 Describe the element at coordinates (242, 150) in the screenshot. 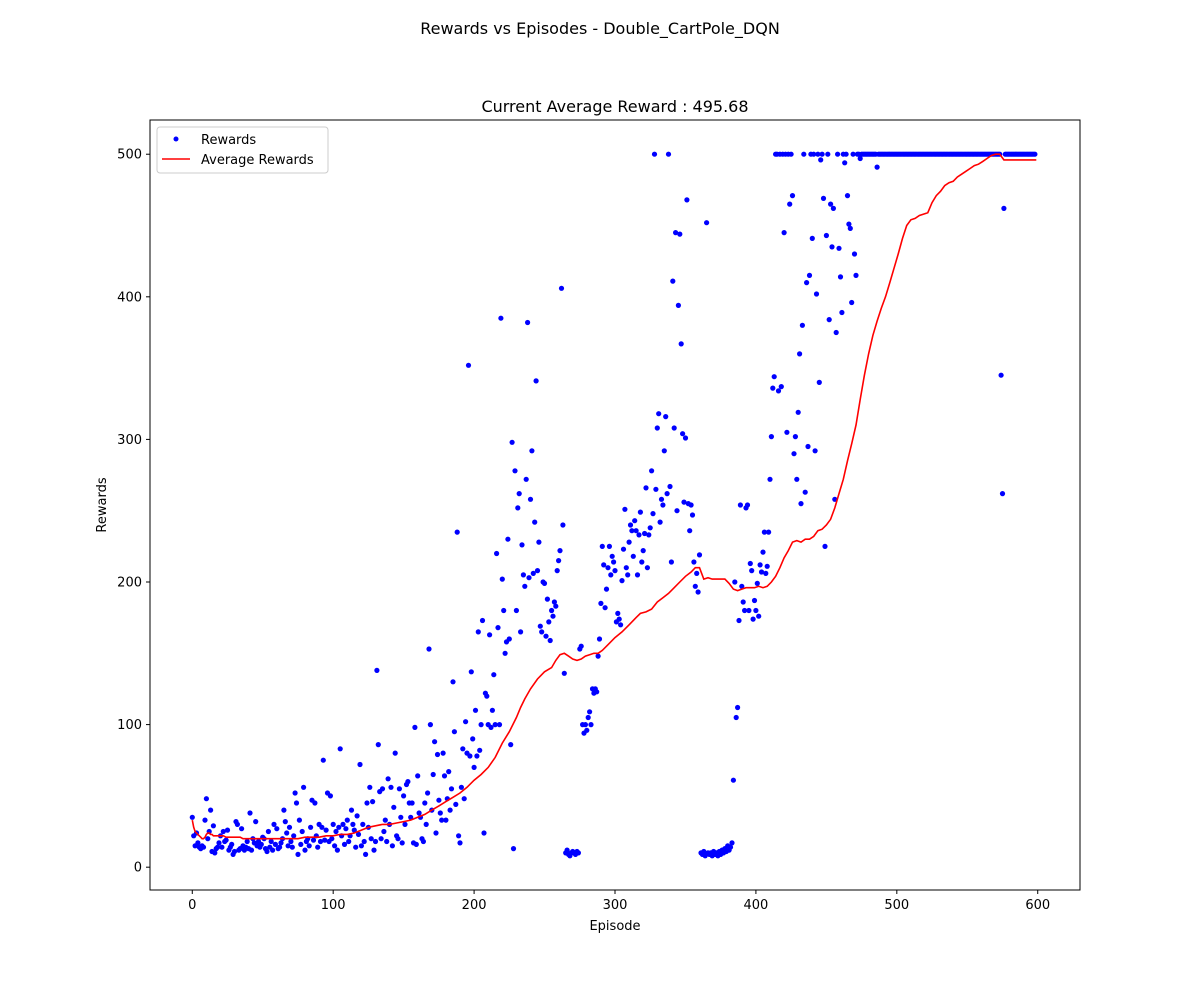

I see `legend: Rewards Average Rewards` at that location.